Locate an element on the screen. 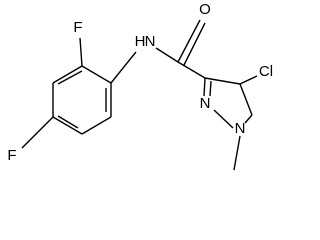  atom-label: O is located at coordinates (205, 9).